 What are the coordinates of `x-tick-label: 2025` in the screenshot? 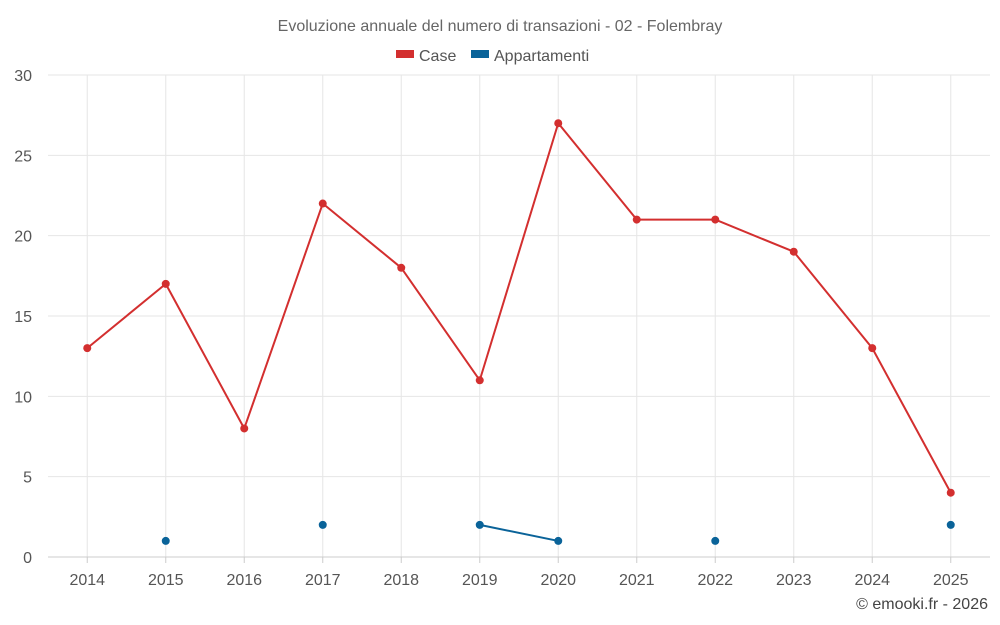 It's located at (951, 580).